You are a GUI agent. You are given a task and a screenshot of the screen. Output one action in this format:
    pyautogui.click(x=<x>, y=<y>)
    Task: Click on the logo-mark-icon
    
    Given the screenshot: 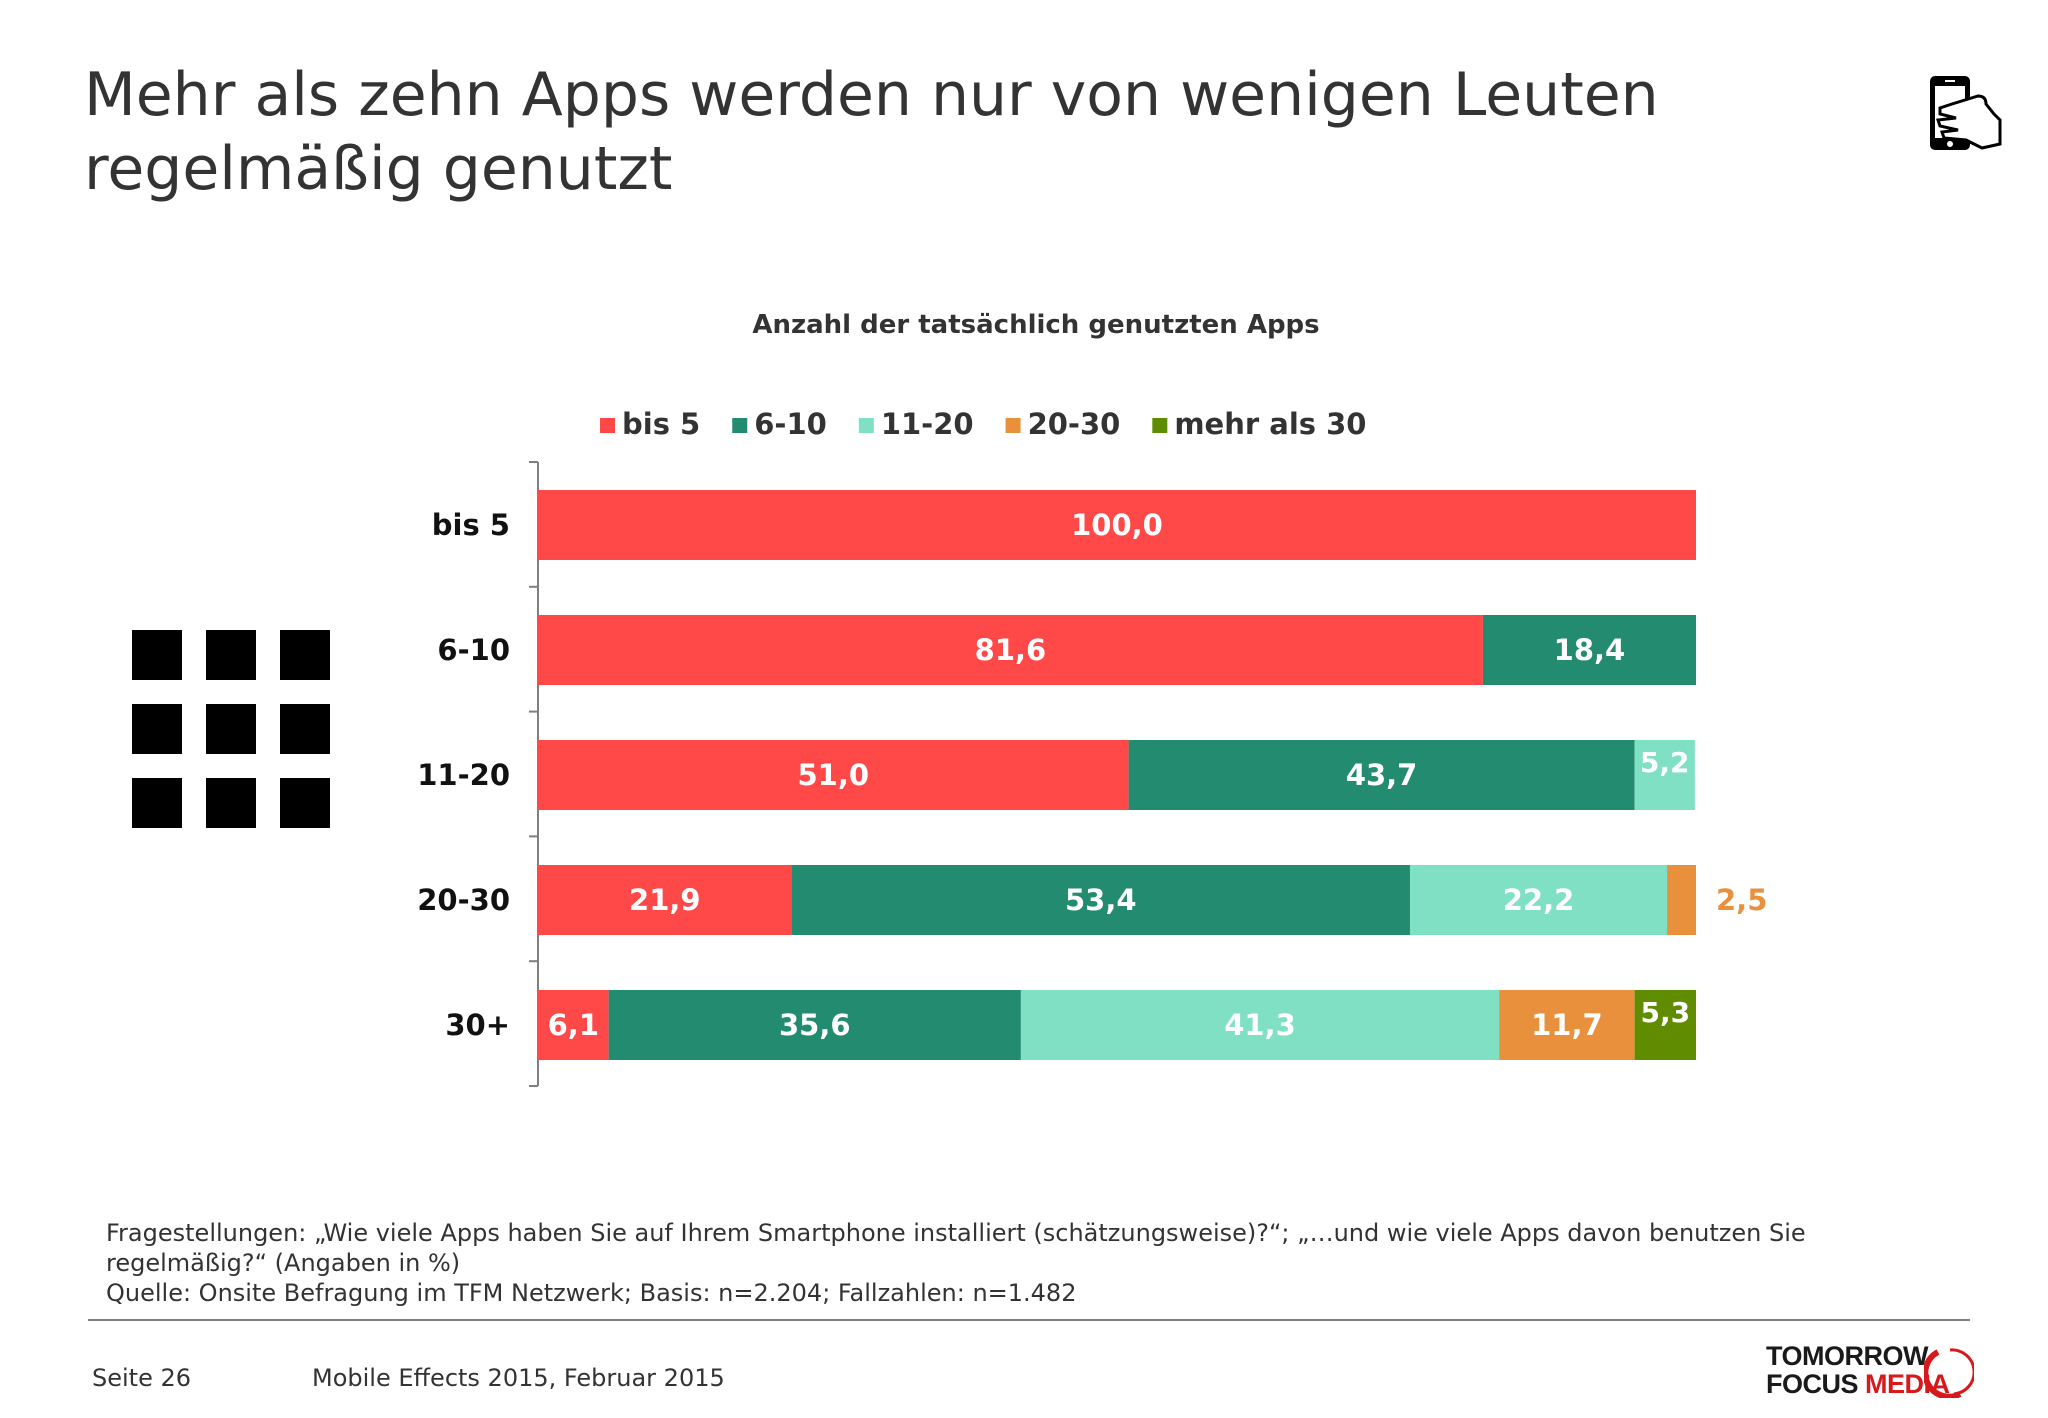 What is the action you would take?
    pyautogui.click(x=1949, y=1373)
    